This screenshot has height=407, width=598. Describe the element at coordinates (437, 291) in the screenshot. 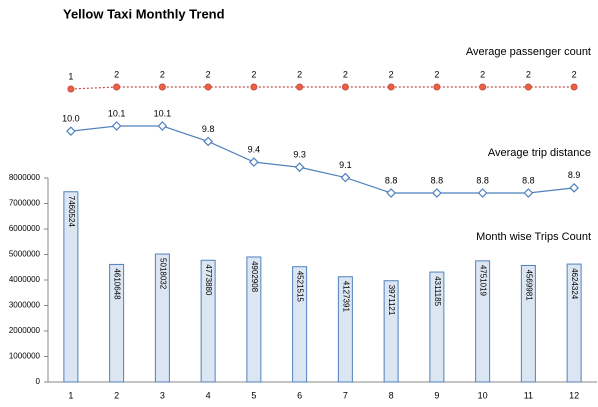

I see `bar-value-label: 4311185` at that location.